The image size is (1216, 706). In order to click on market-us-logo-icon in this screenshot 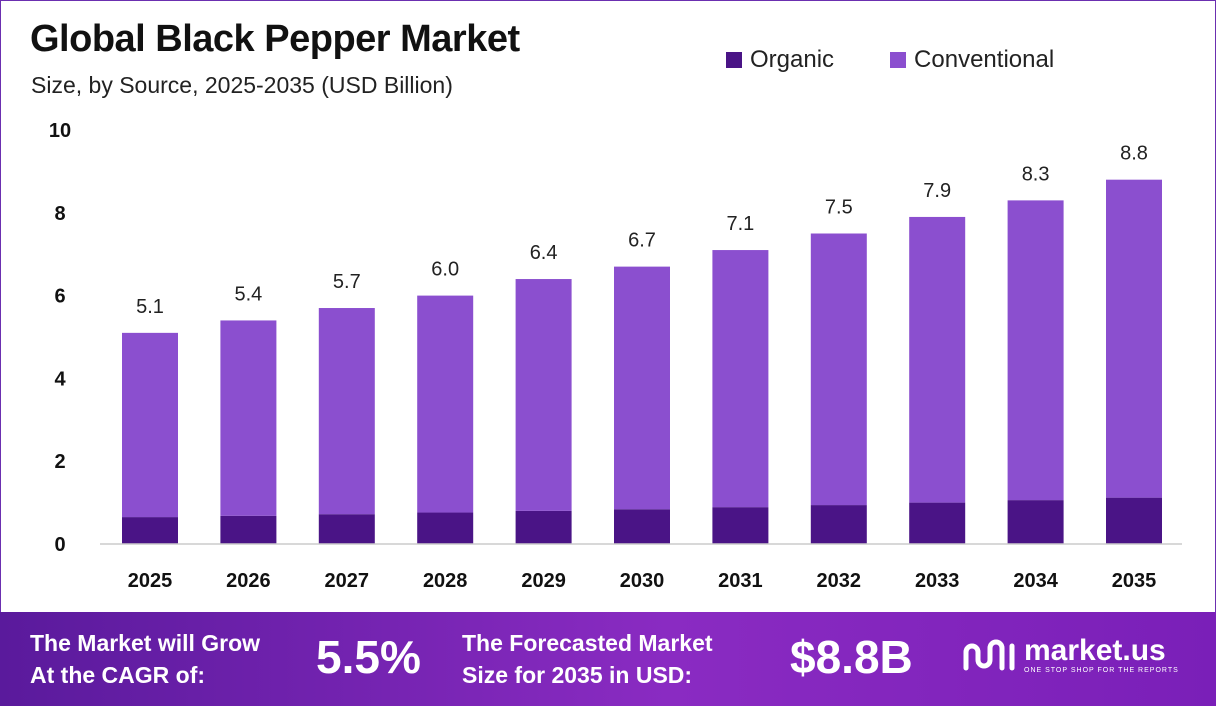, I will do `click(989, 654)`.